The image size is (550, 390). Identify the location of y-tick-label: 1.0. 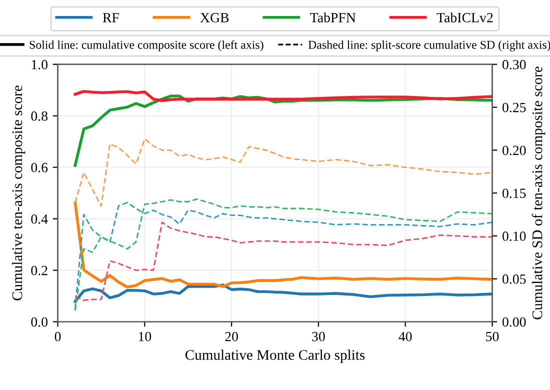
(40, 65).